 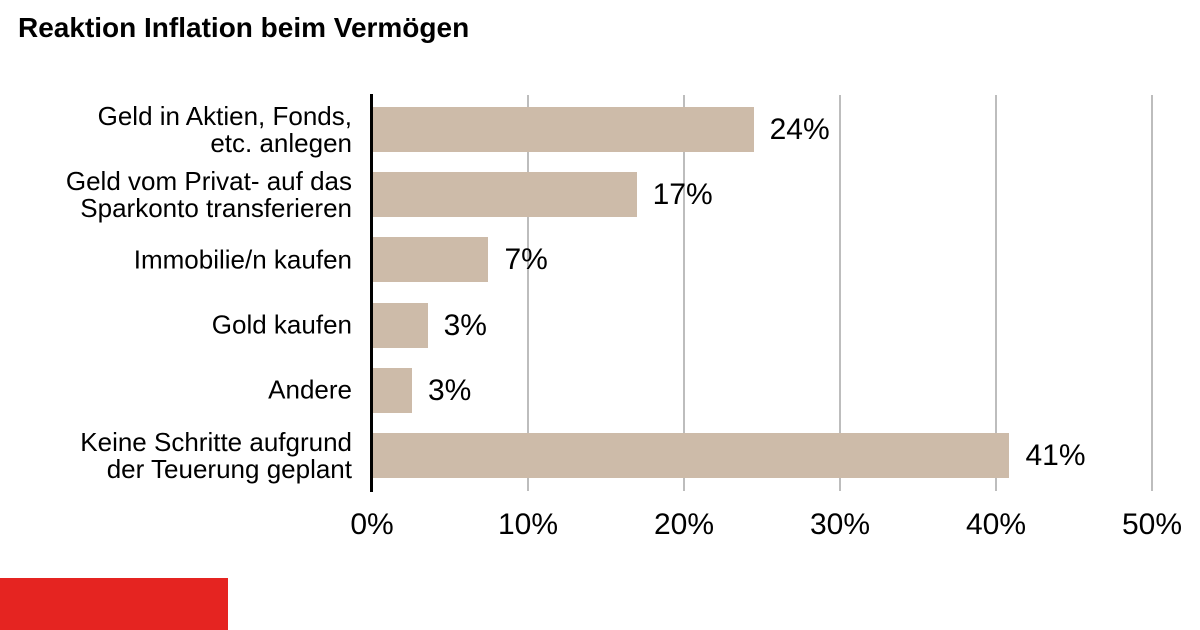 I want to click on value-label: 24%, so click(x=799, y=129).